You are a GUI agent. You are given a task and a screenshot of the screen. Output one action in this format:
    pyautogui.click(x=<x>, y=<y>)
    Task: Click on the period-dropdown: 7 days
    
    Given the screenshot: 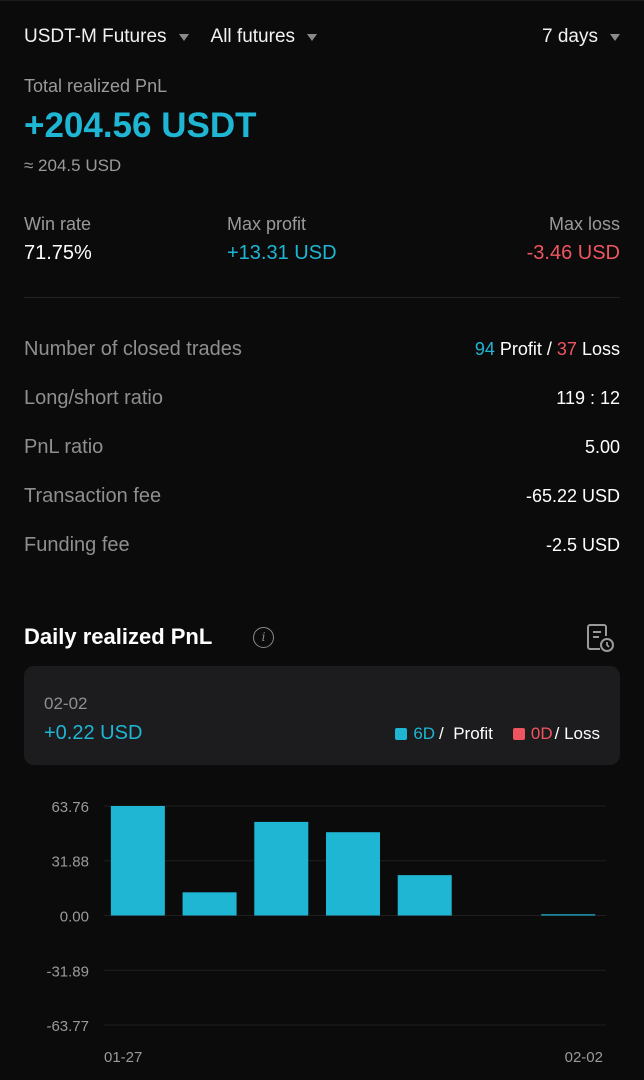 What is the action you would take?
    pyautogui.click(x=581, y=37)
    